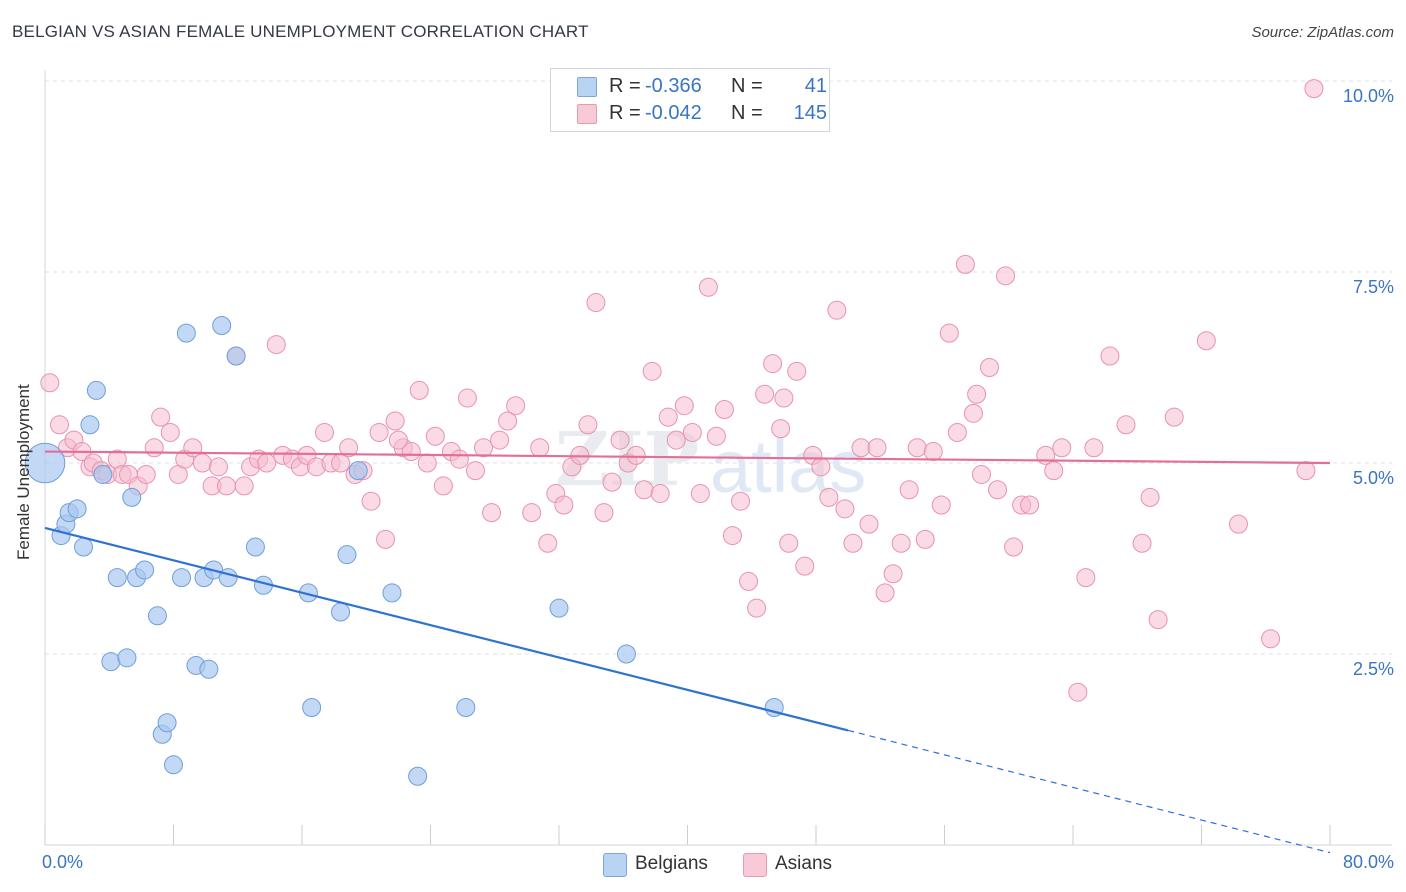 The width and height of the screenshot is (1406, 892). What do you see at coordinates (673, 86) in the screenshot?
I see `r-value: -0.366` at bounding box center [673, 86].